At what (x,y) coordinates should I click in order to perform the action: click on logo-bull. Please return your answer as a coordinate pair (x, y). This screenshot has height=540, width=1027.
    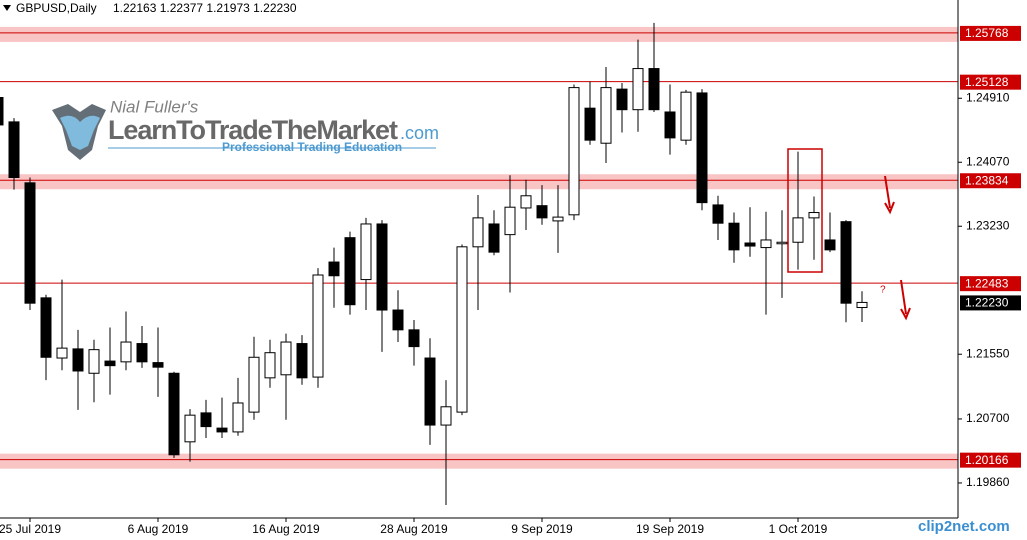
    Looking at the image, I should click on (80, 132).